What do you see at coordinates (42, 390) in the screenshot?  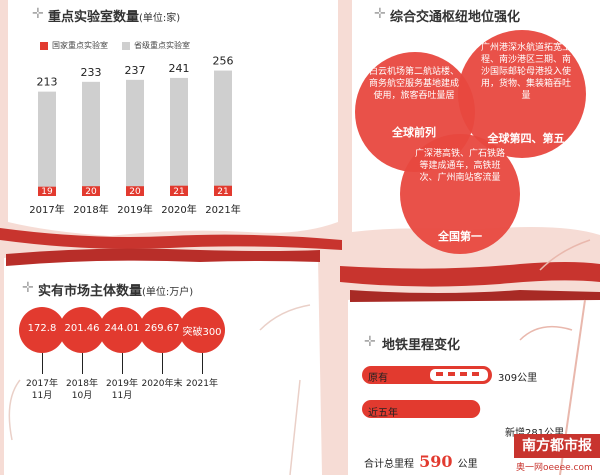 I see `market-period-0: 2017年 11月` at bounding box center [42, 390].